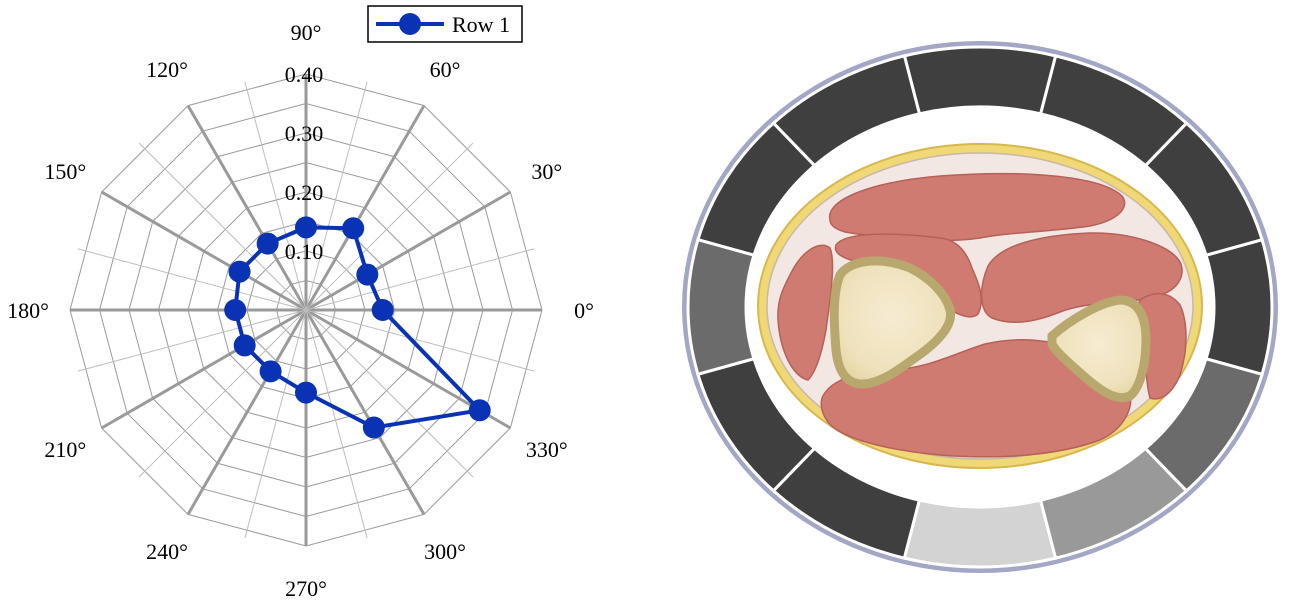  What do you see at coordinates (980, 533) in the screenshot?
I see `sector-270deg` at bounding box center [980, 533].